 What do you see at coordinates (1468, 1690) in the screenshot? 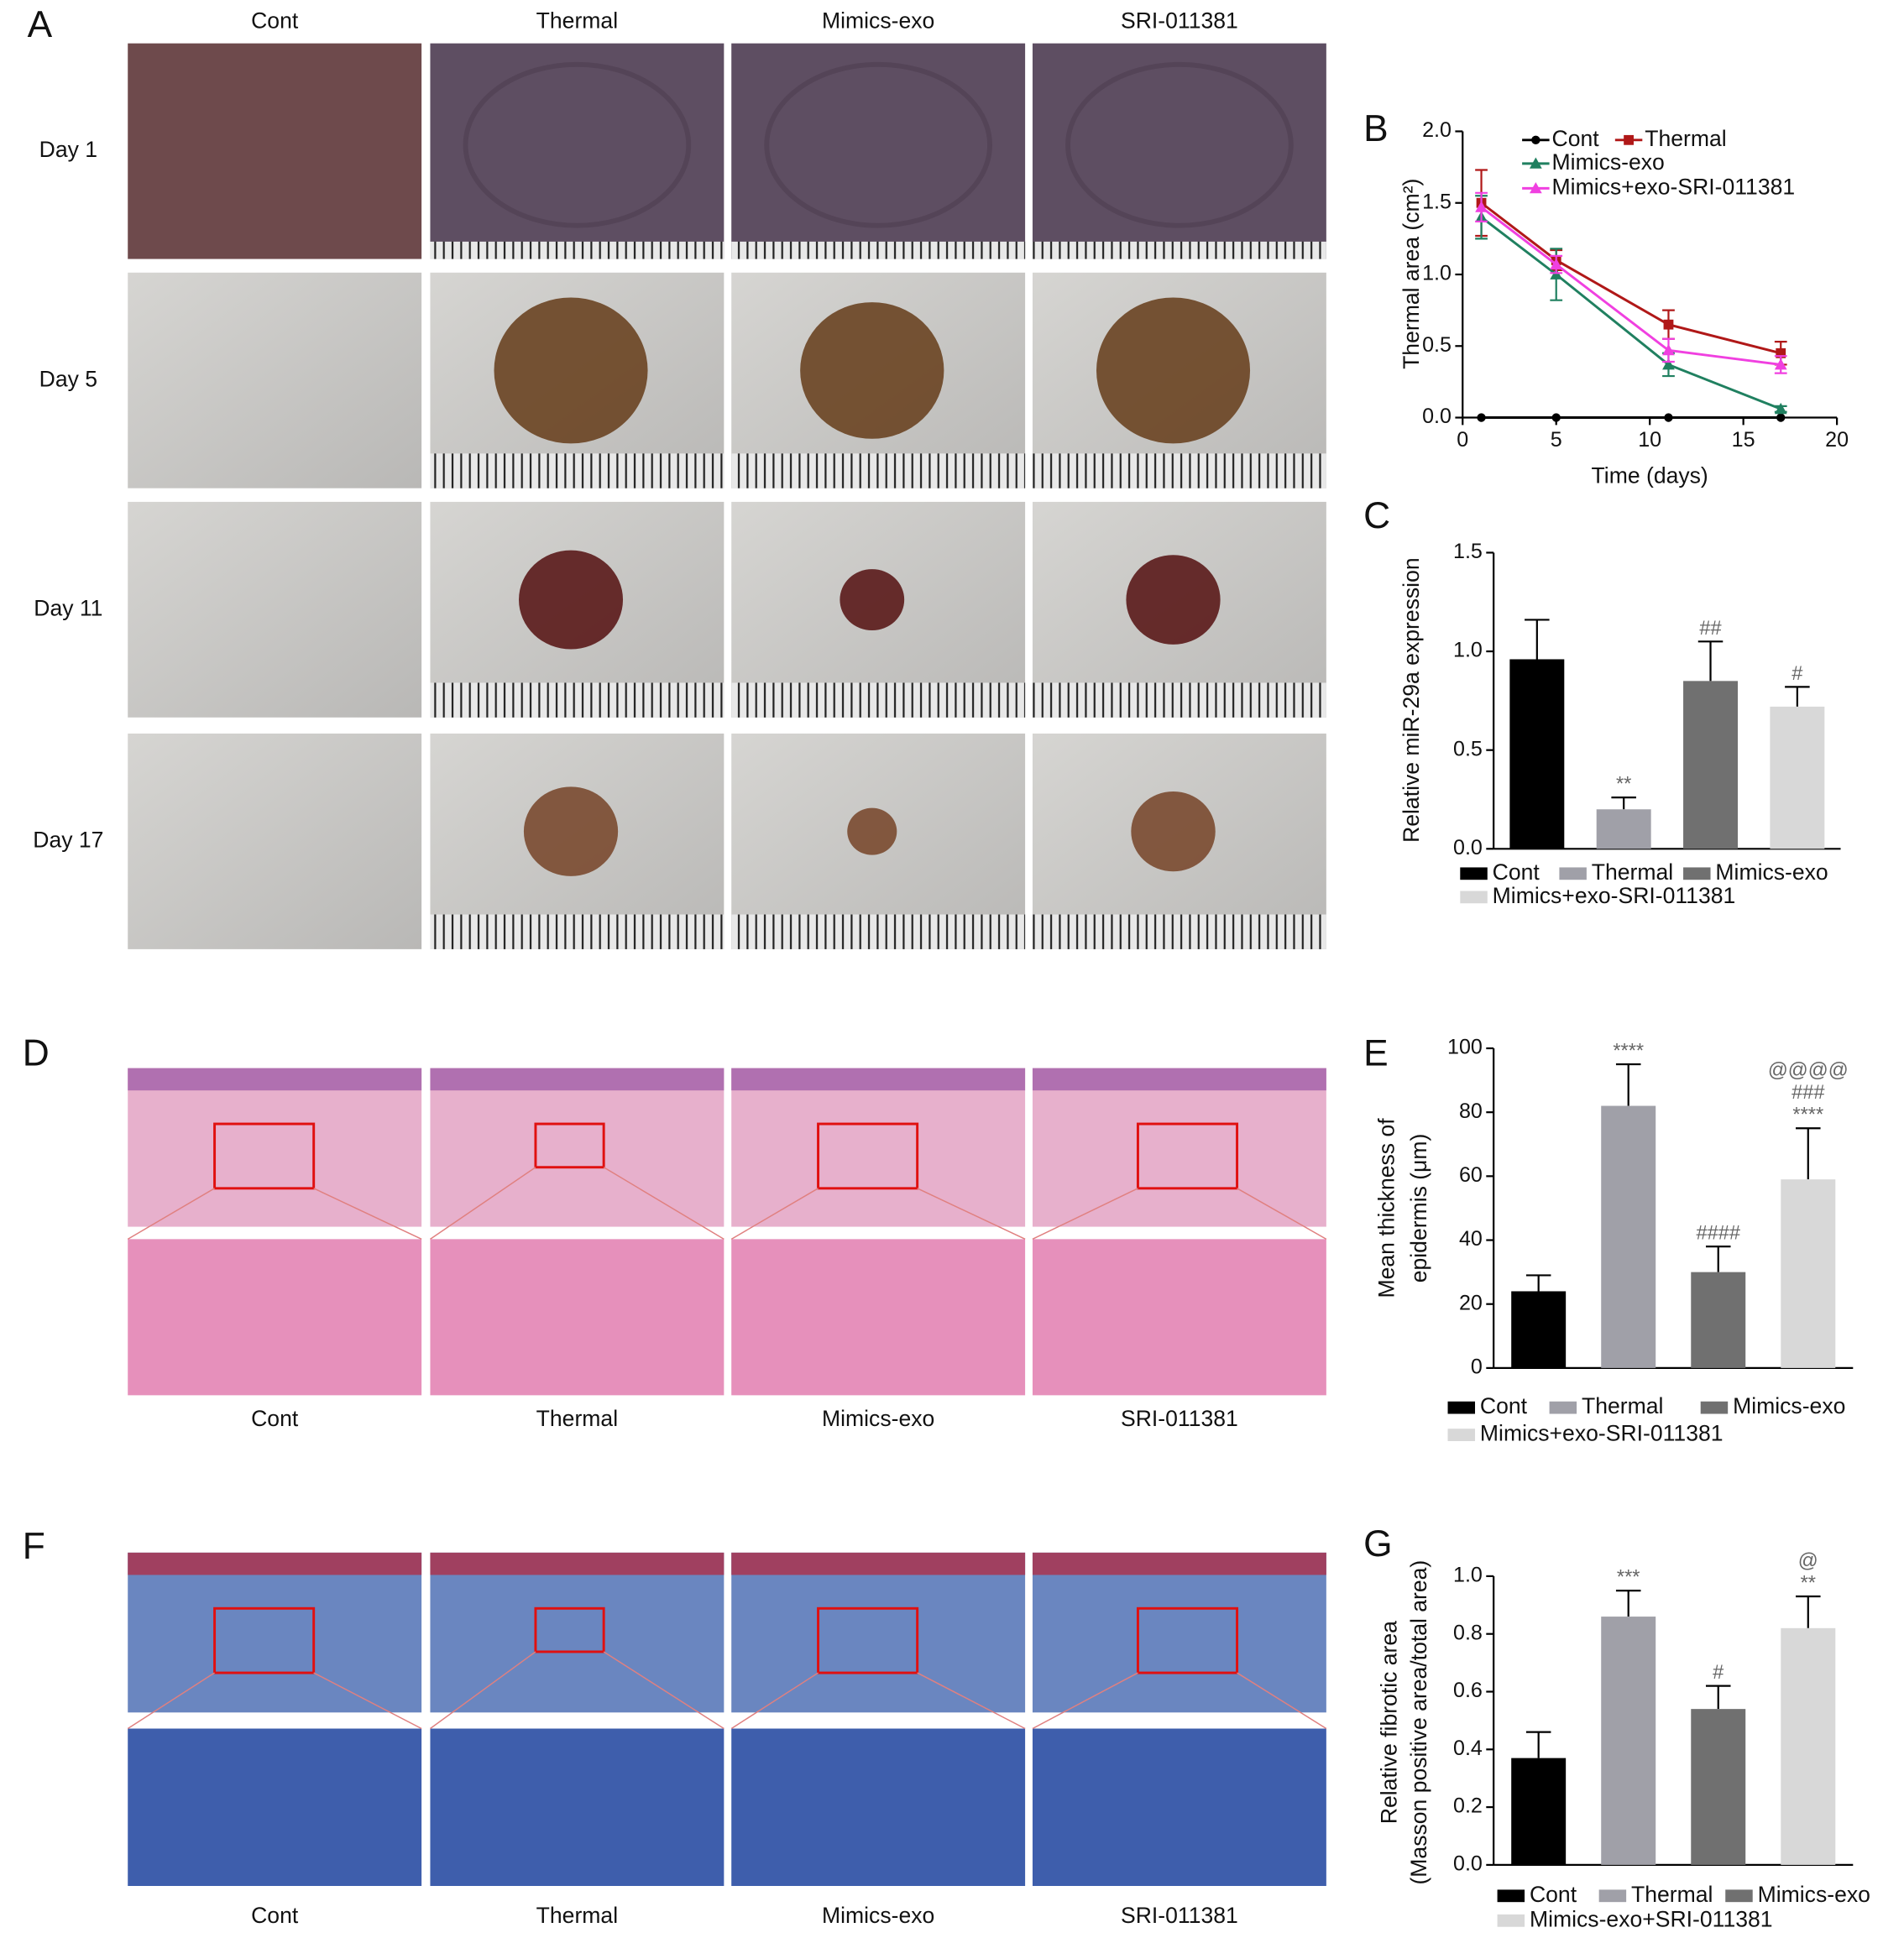
I see `y-tick-label: 0.6` at bounding box center [1468, 1690].